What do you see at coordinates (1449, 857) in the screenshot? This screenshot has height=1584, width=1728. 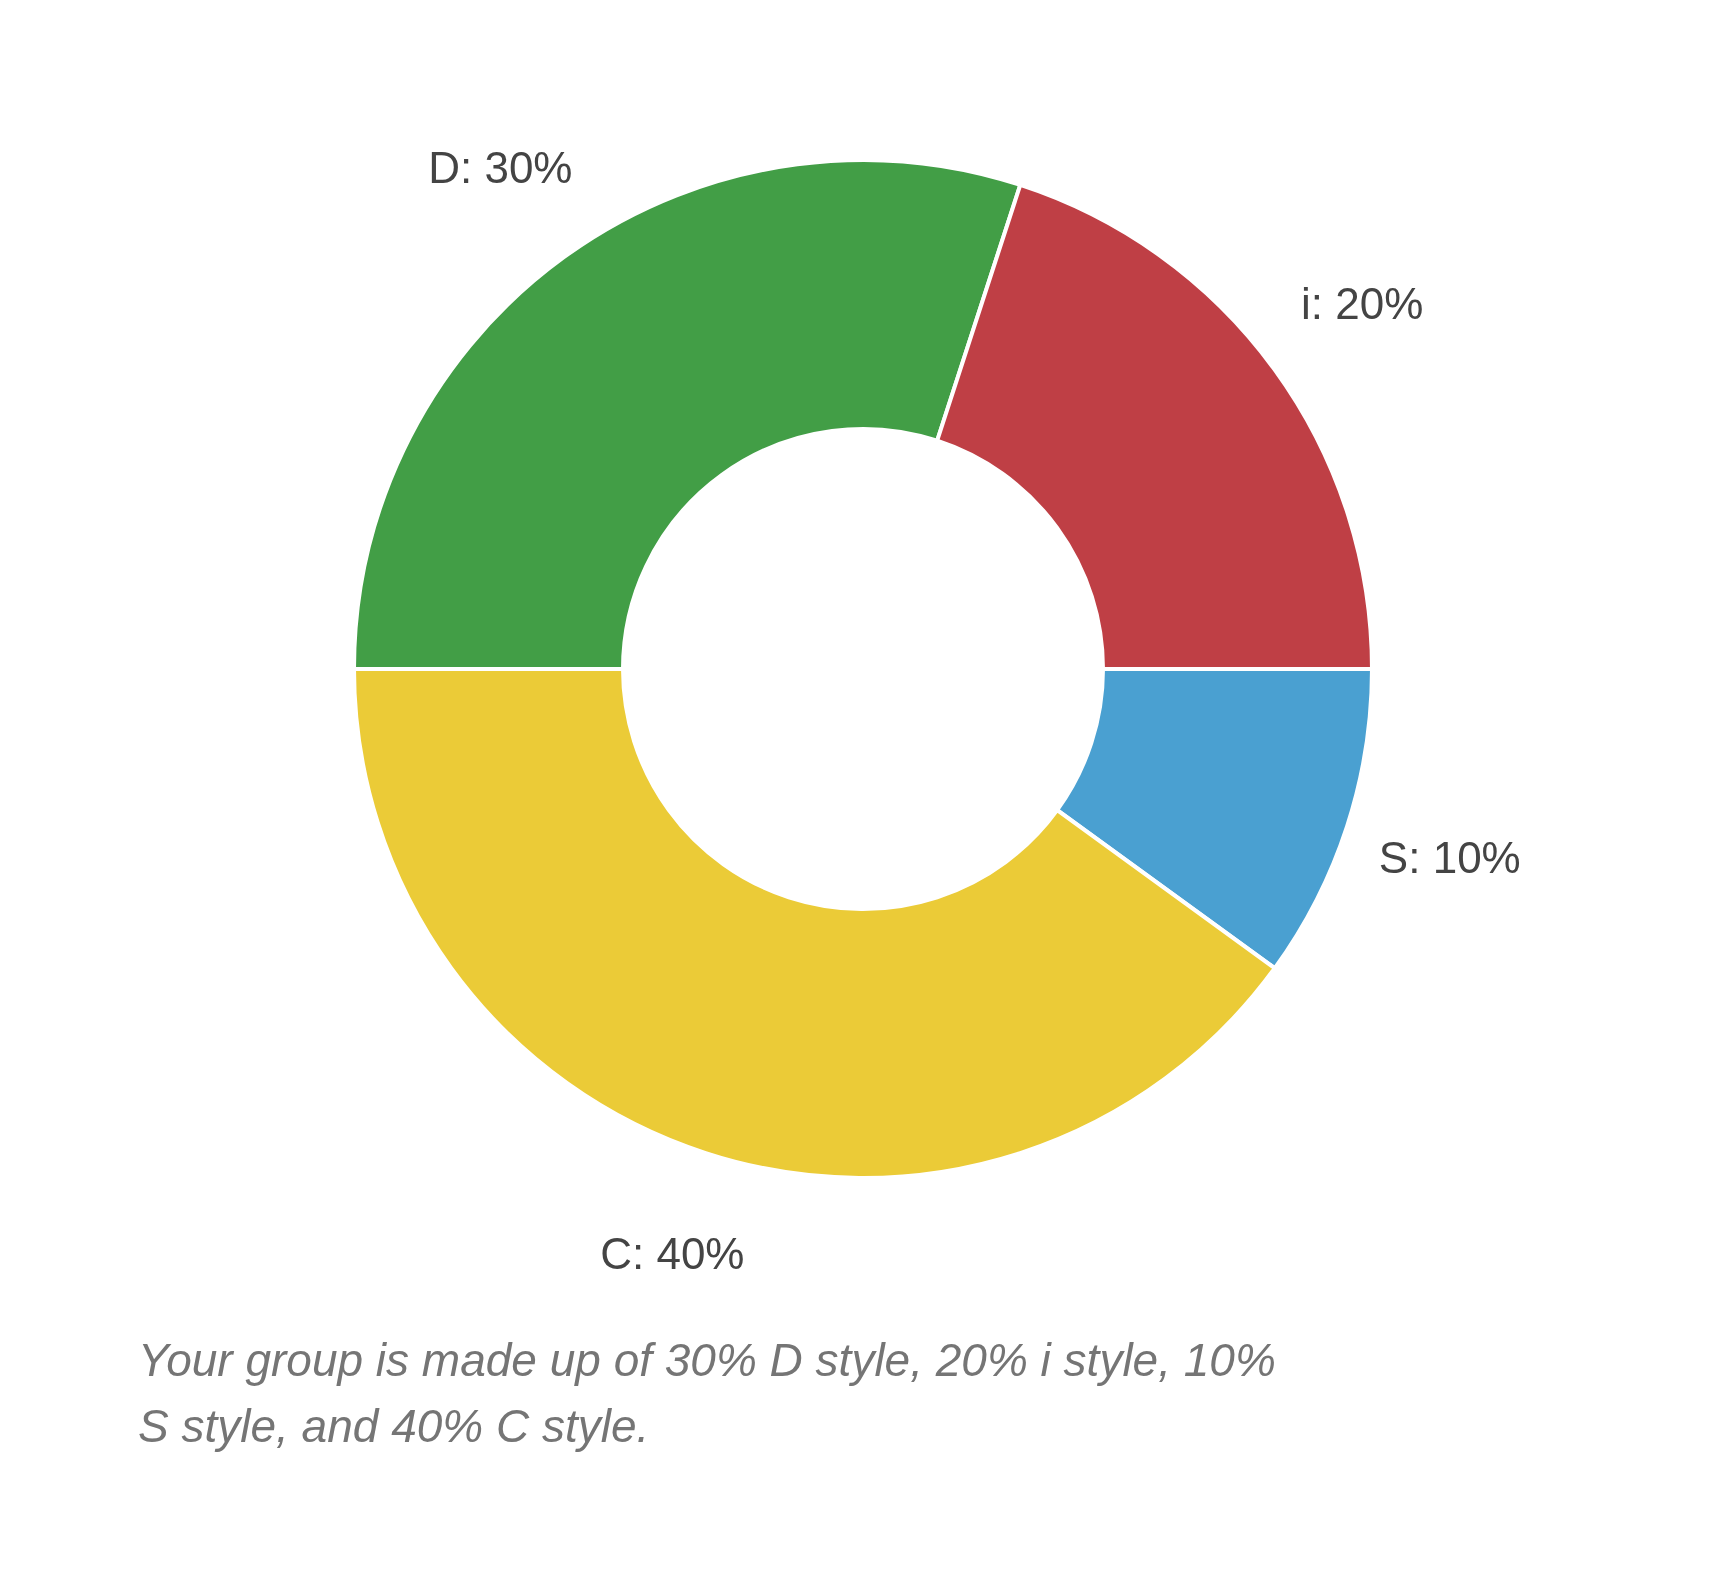 I see `slice-label: S: 10%` at bounding box center [1449, 857].